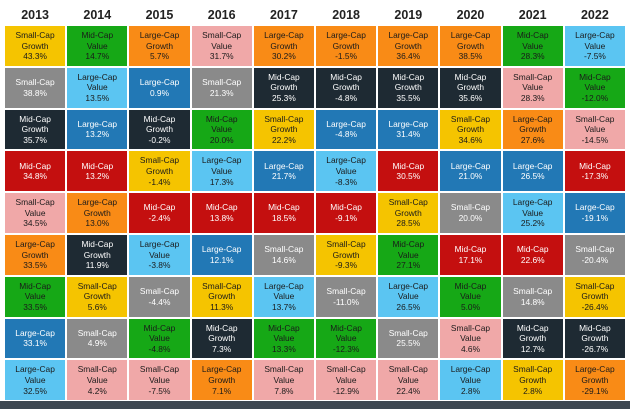 This screenshot has height=409, width=630. I want to click on return-value-label: 28.3%, so click(533, 98).